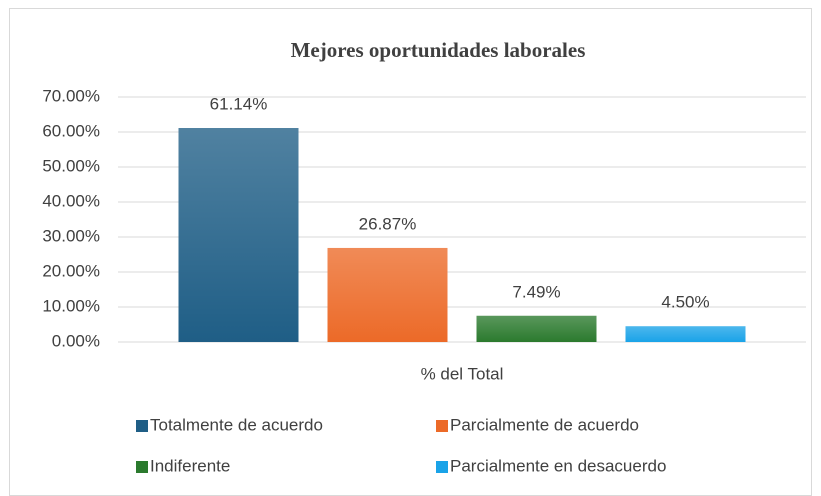  I want to click on y-tick-label: 40.00%, so click(71, 200).